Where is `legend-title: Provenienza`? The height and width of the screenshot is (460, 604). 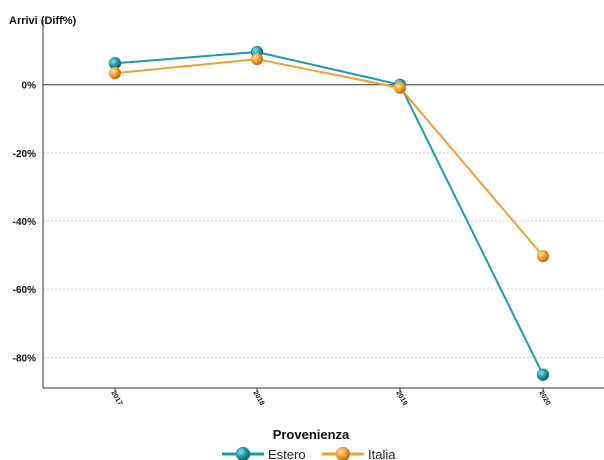
legend-title: Provenienza is located at coordinates (311, 434).